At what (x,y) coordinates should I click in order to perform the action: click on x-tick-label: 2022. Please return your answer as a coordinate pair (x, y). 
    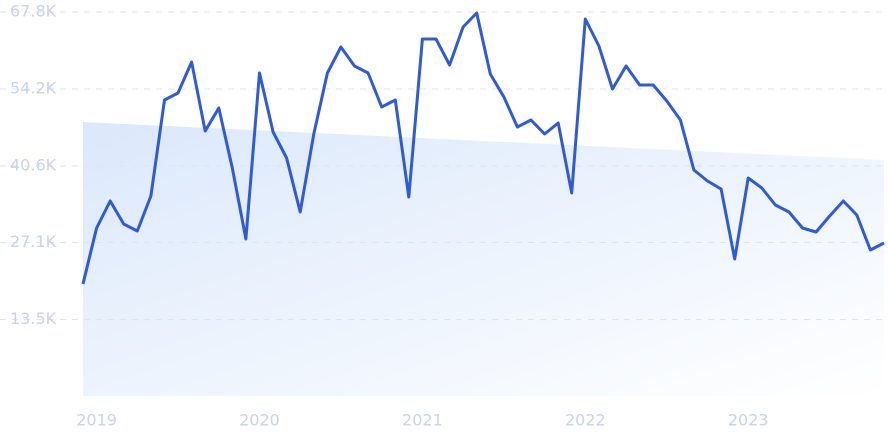
    Looking at the image, I should click on (585, 420).